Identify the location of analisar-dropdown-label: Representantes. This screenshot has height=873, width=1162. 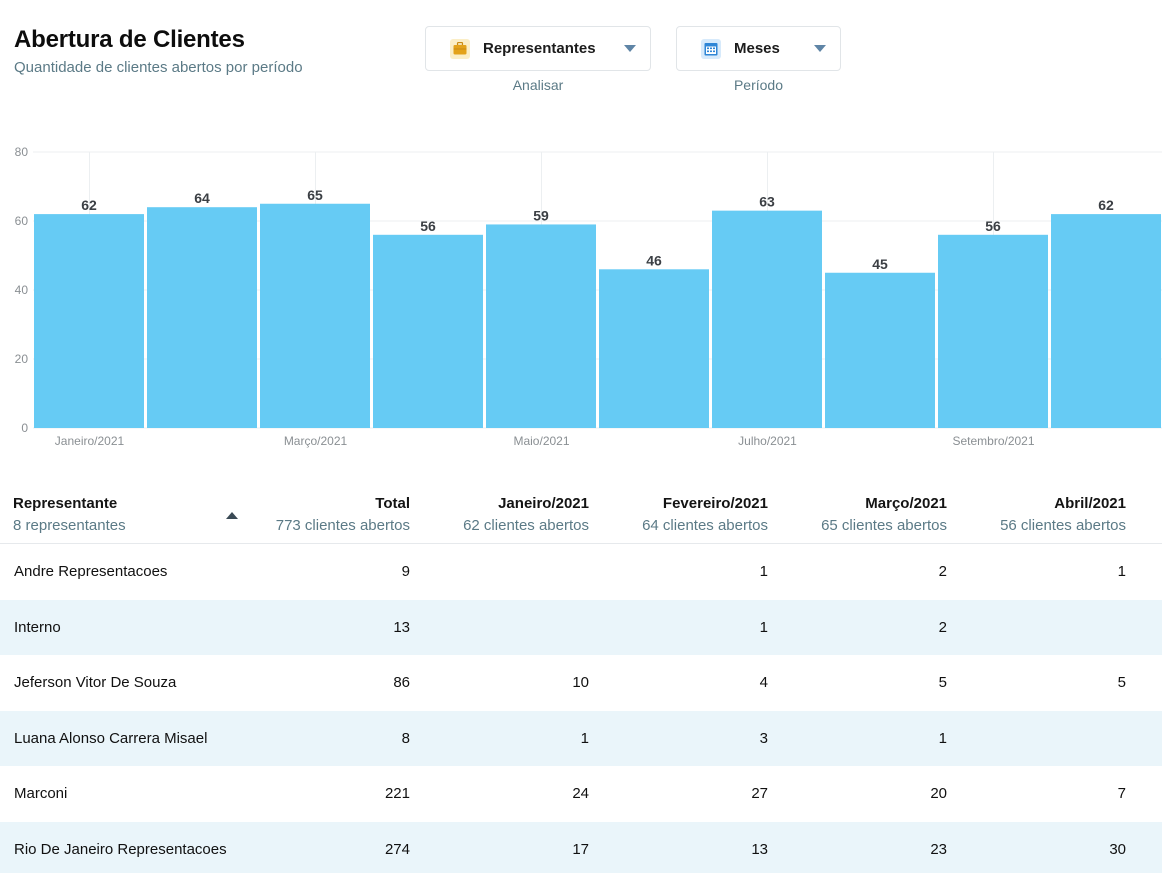
(539, 48).